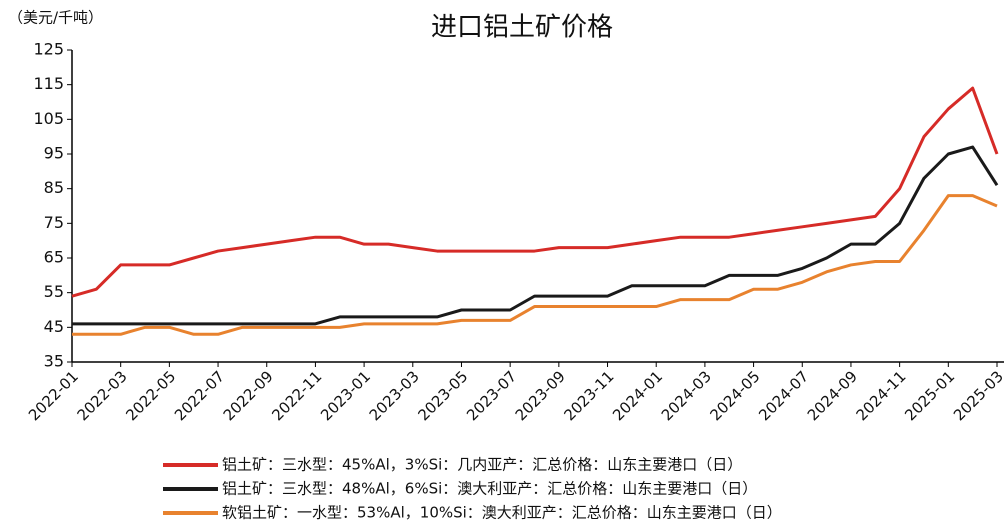 The width and height of the screenshot is (1004, 522). I want to click on y-tick-label: 35, so click(54, 361).